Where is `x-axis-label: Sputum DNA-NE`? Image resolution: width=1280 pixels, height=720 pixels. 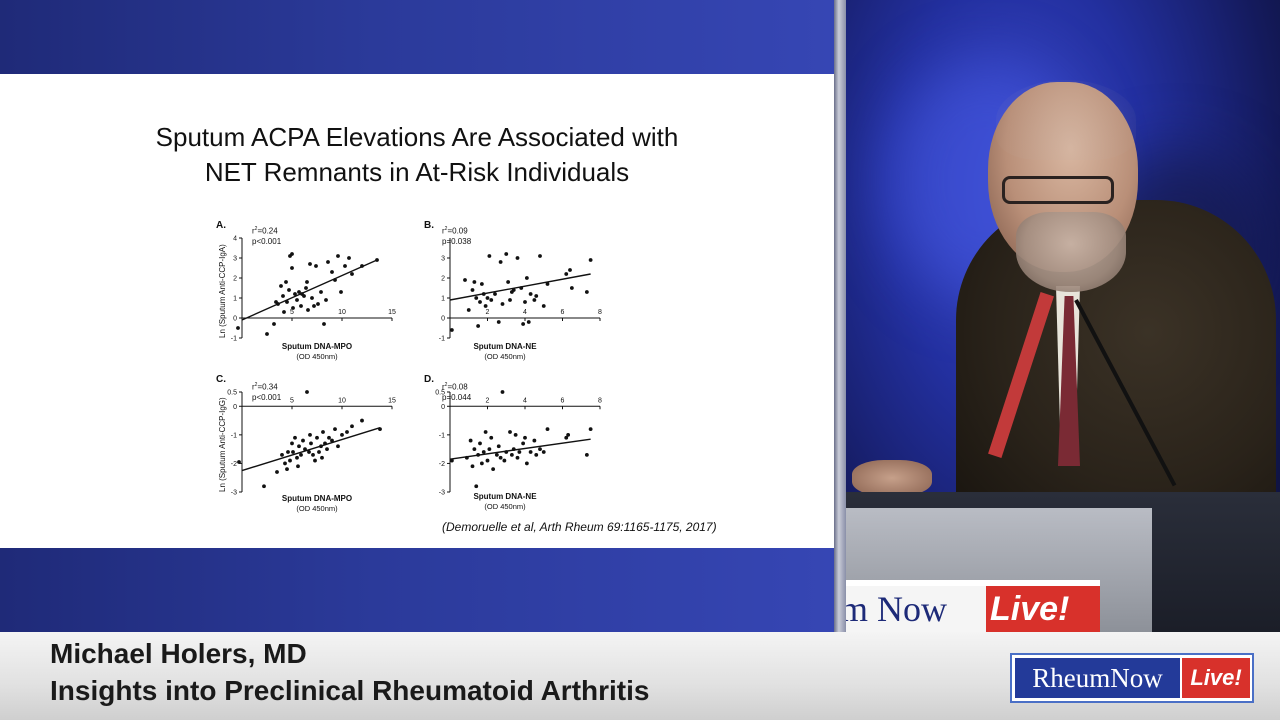 x-axis-label: Sputum DNA-NE is located at coordinates (505, 346).